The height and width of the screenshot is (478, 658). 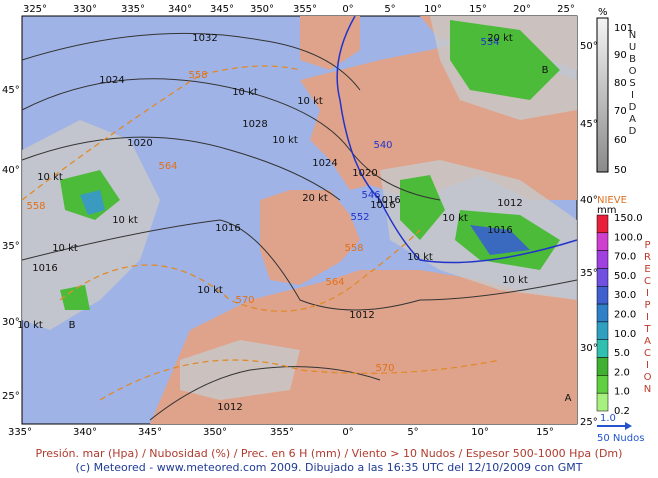 I want to click on precip-unit: mm, so click(x=606, y=210).